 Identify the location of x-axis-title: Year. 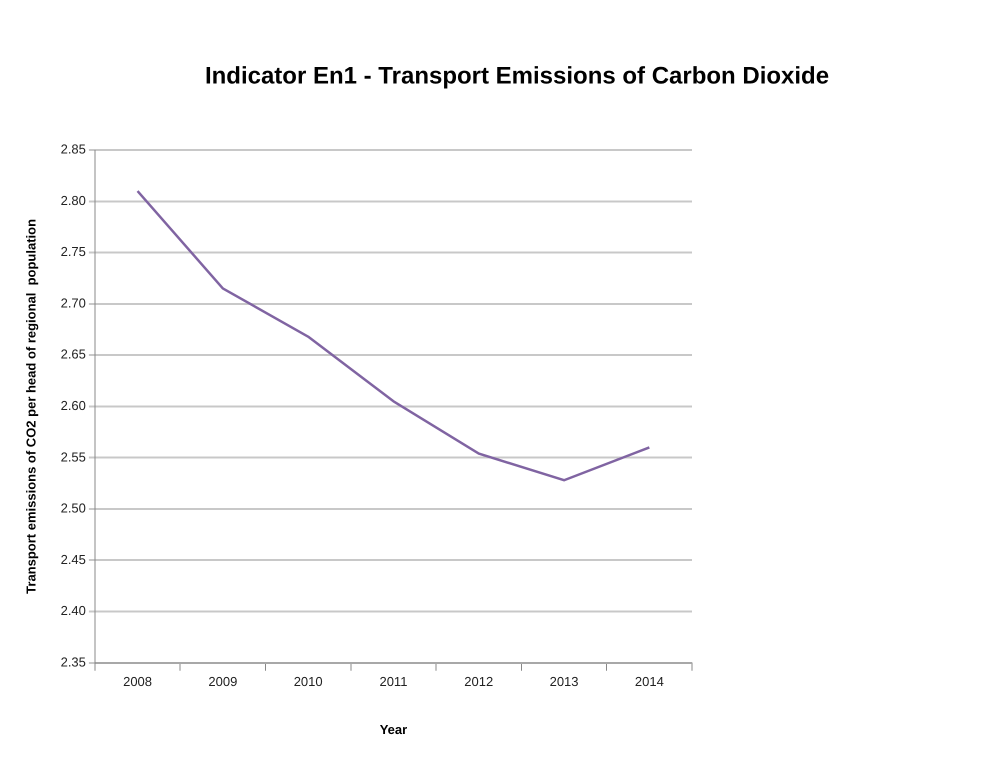
(394, 729).